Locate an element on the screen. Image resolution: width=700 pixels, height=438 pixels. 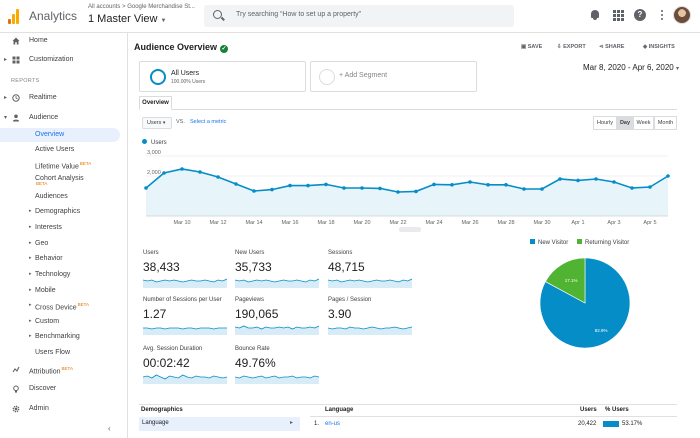
metric-card: Avg. Session Duration 00:02:42 is located at coordinates (185, 368).